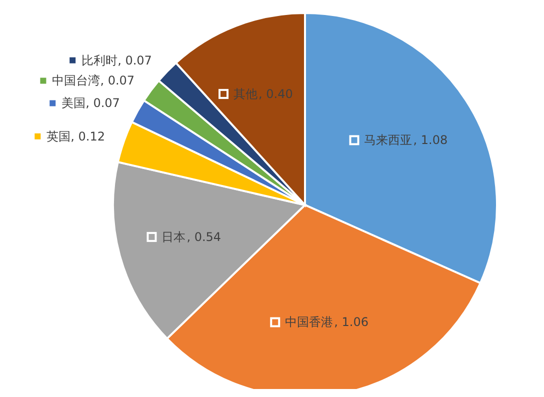 The image size is (544, 397). I want to click on legend-label: 中国台湾, so click(76, 81).